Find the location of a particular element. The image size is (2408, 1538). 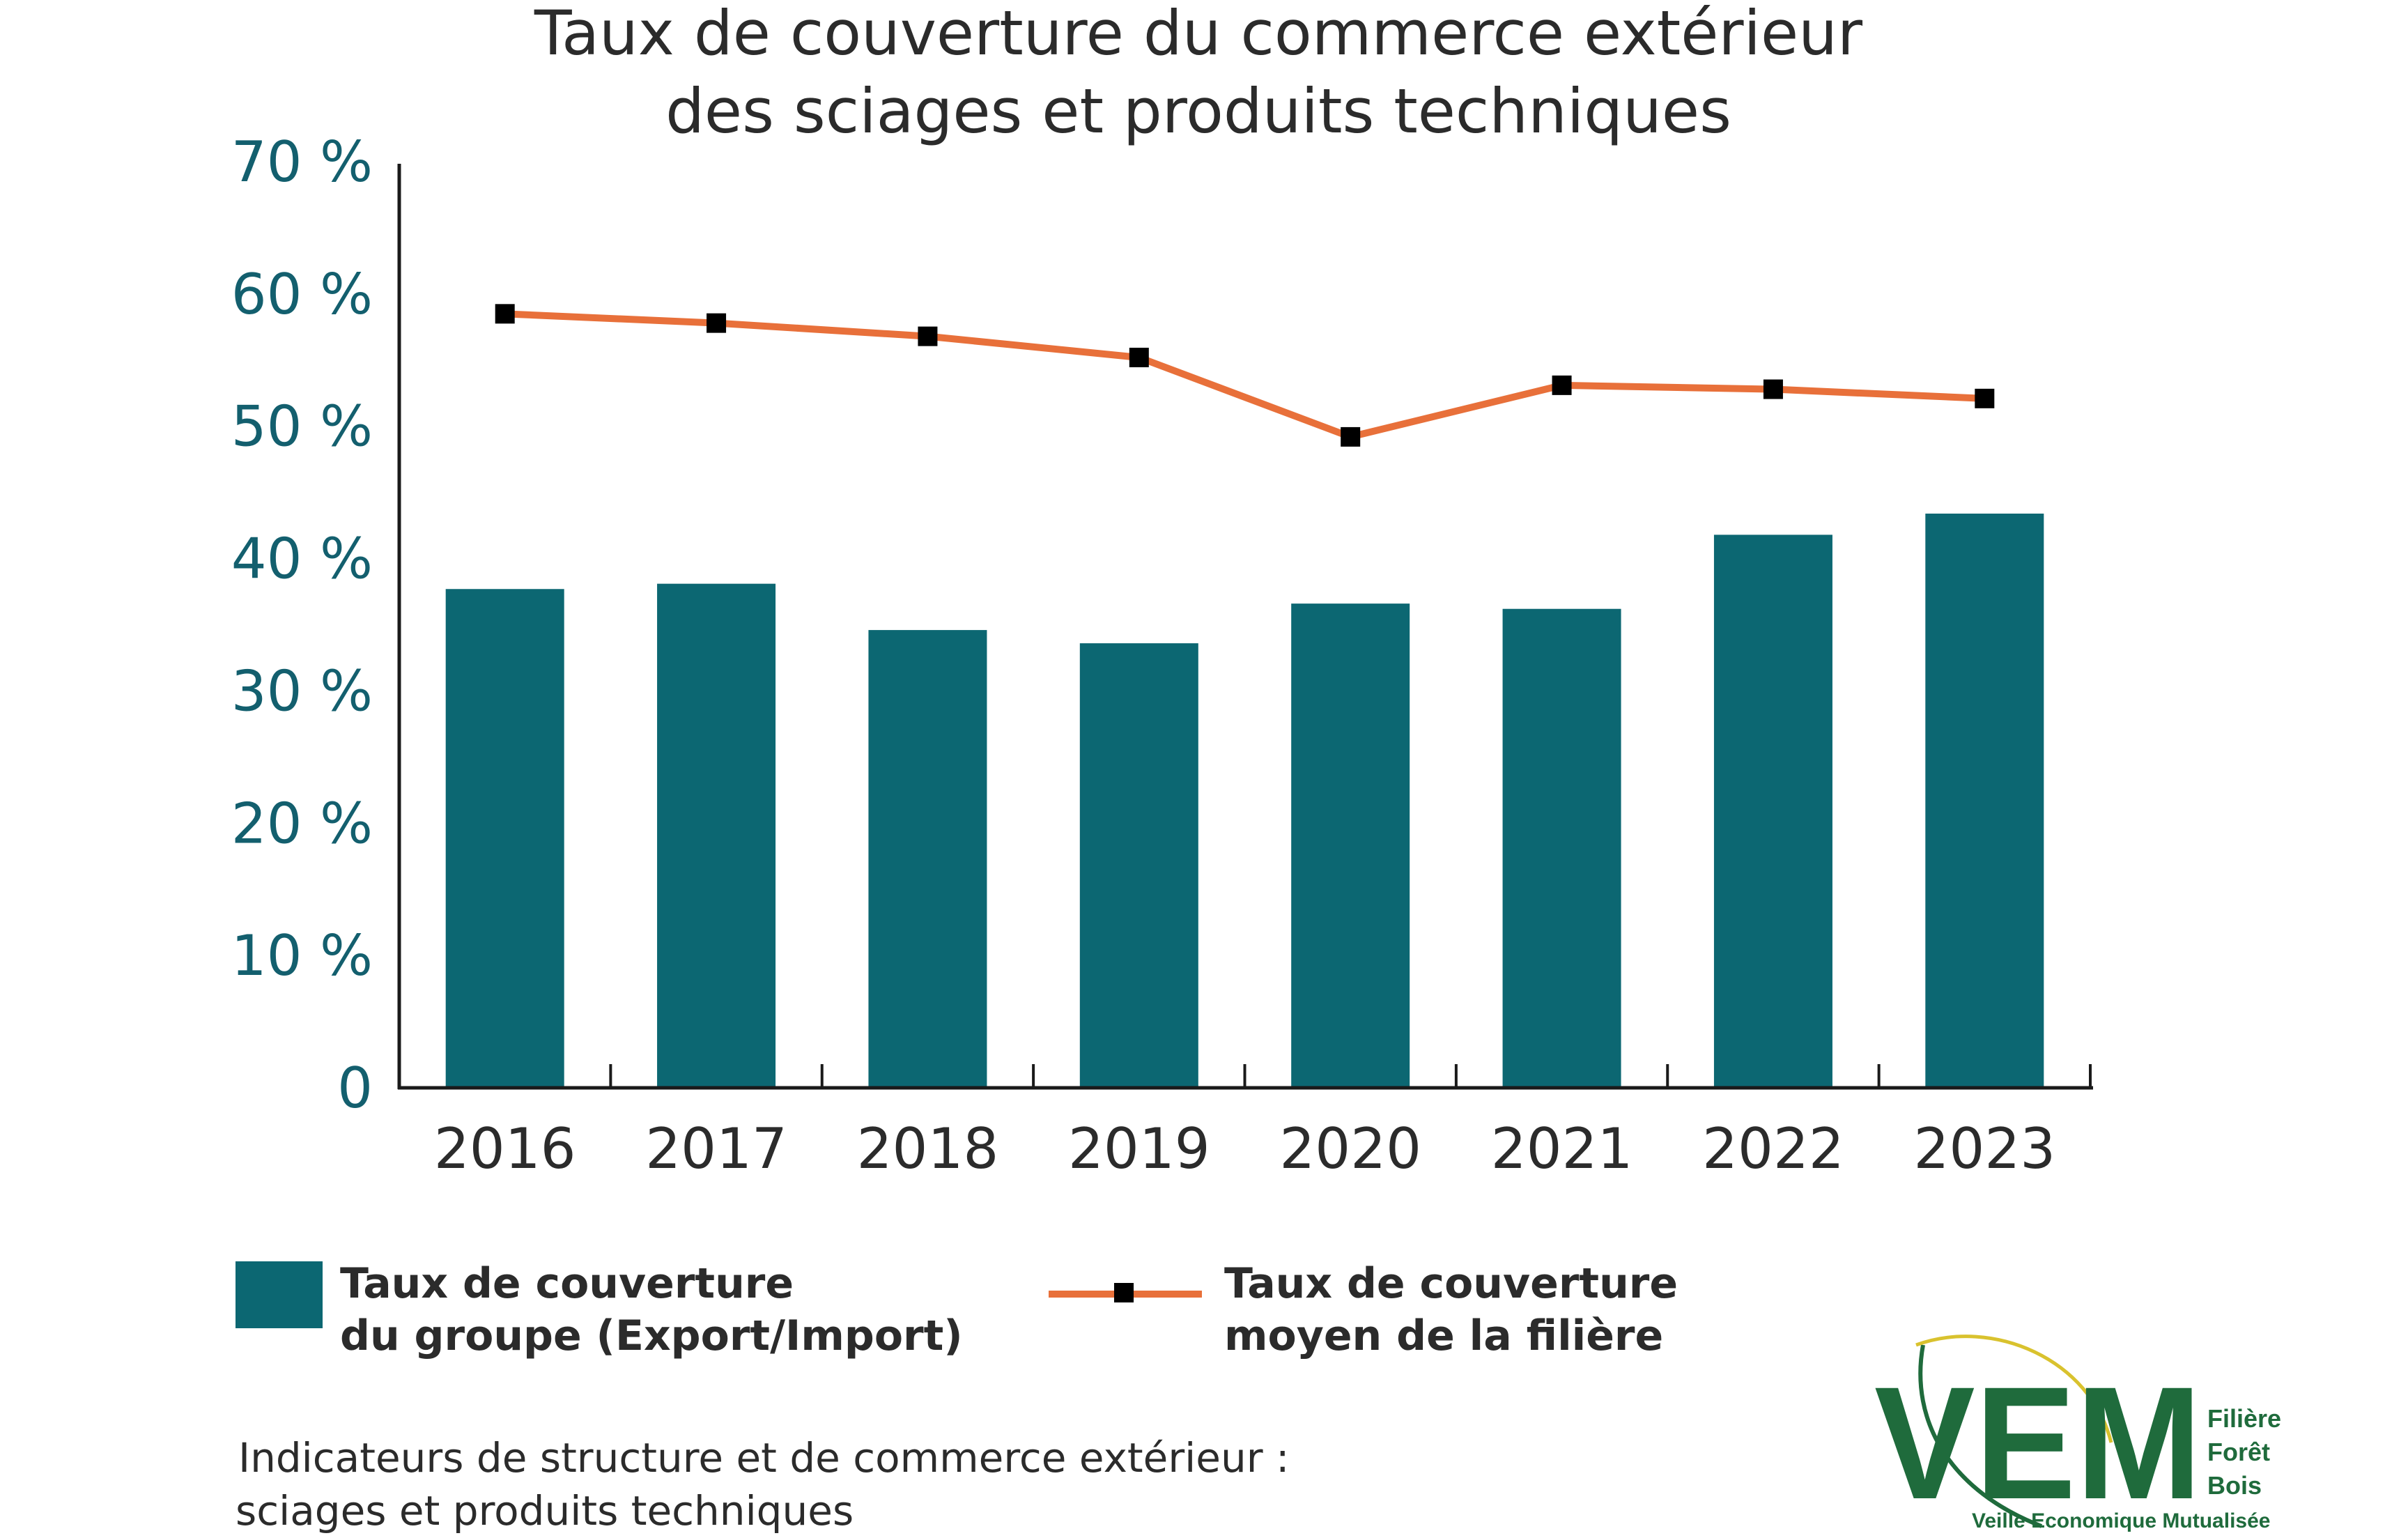

y-tick-label: 10 % is located at coordinates (302, 955).